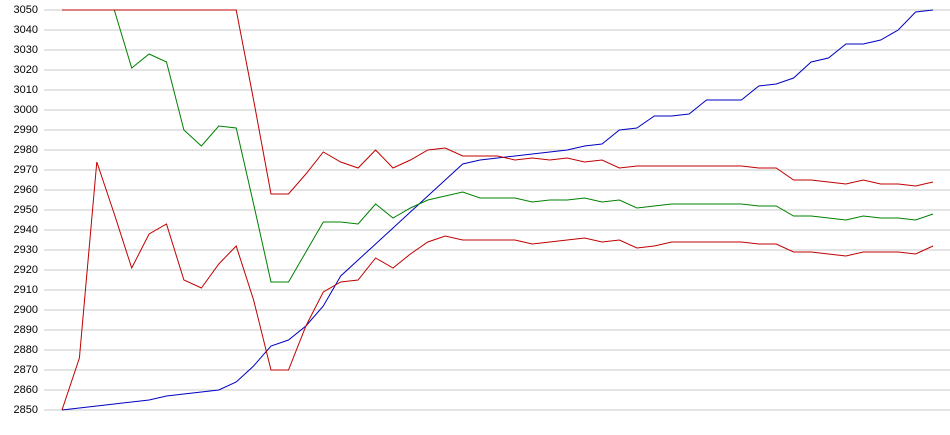 Image resolution: width=950 pixels, height=435 pixels. I want to click on y-tick-label: 2940, so click(26, 230).